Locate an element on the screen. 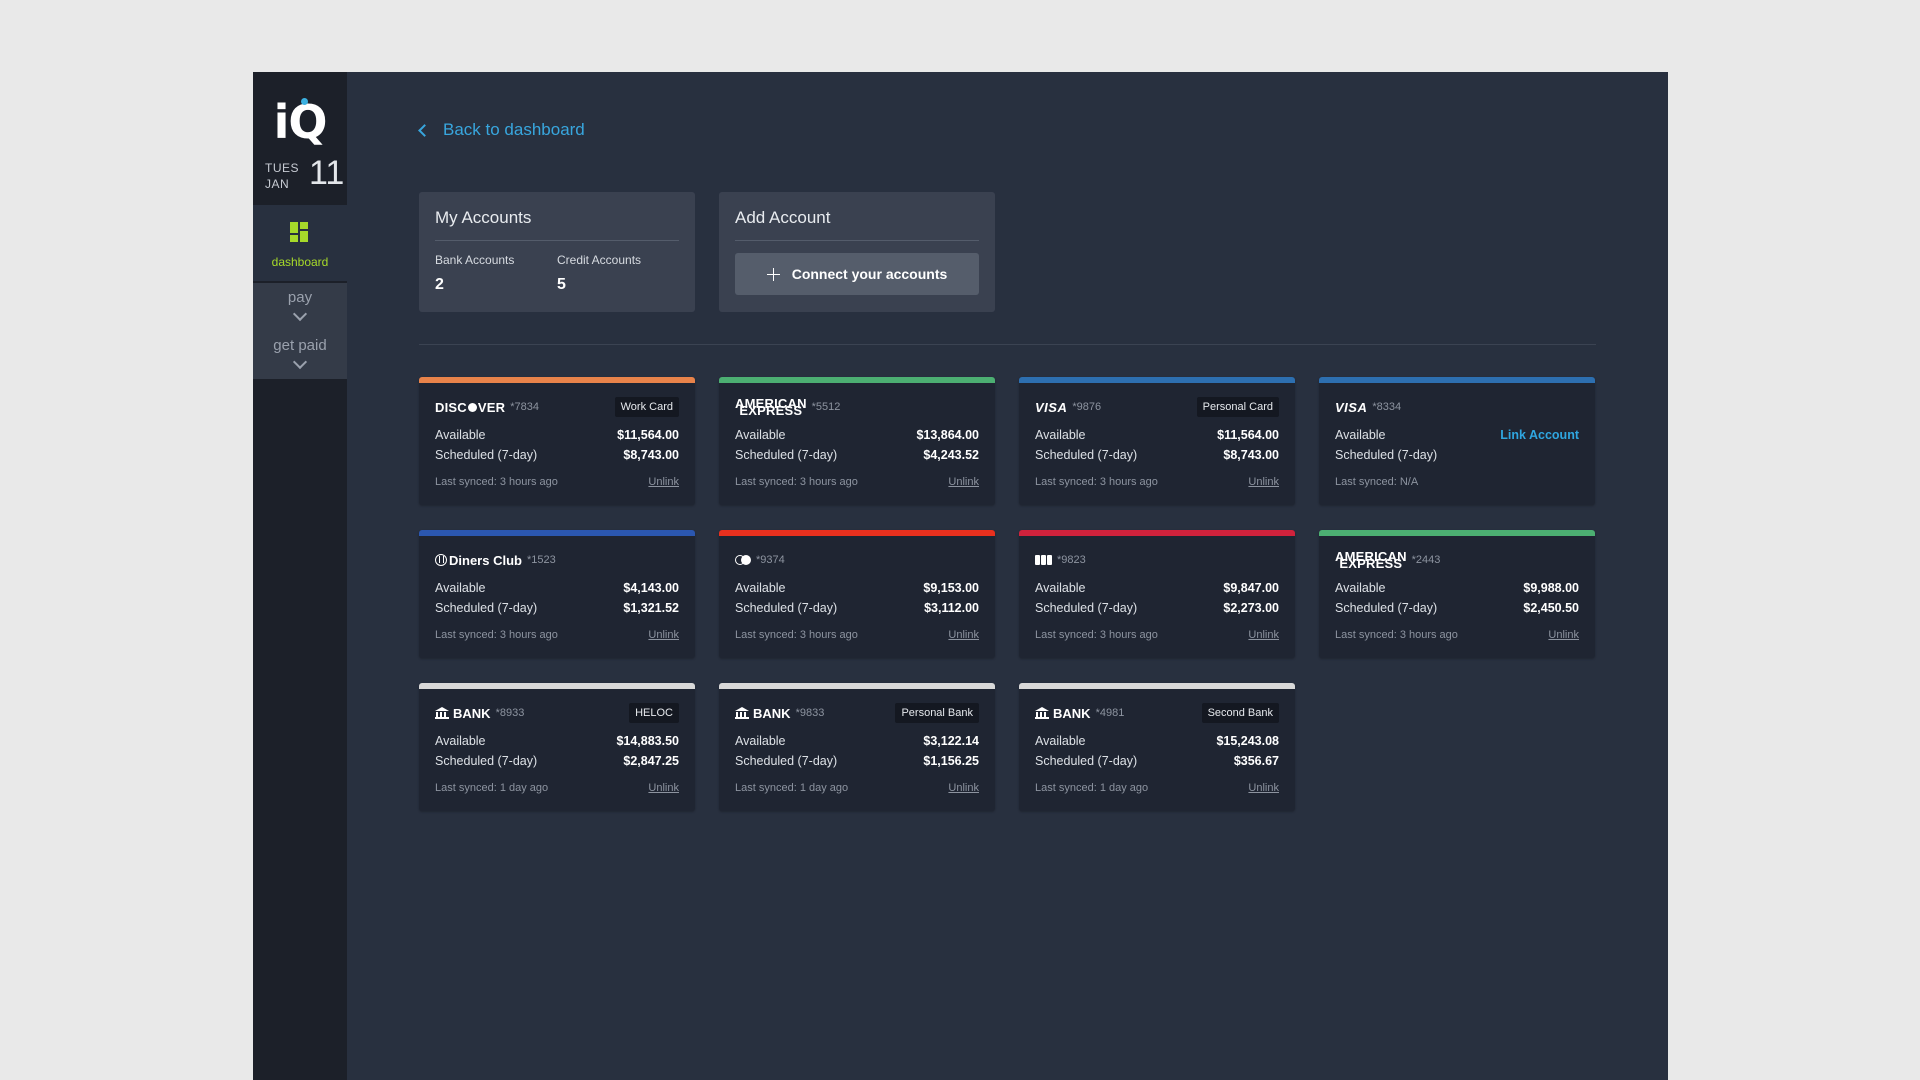 This screenshot has width=1920, height=1080. card-tag: Personal Card is located at coordinates (1237, 407).